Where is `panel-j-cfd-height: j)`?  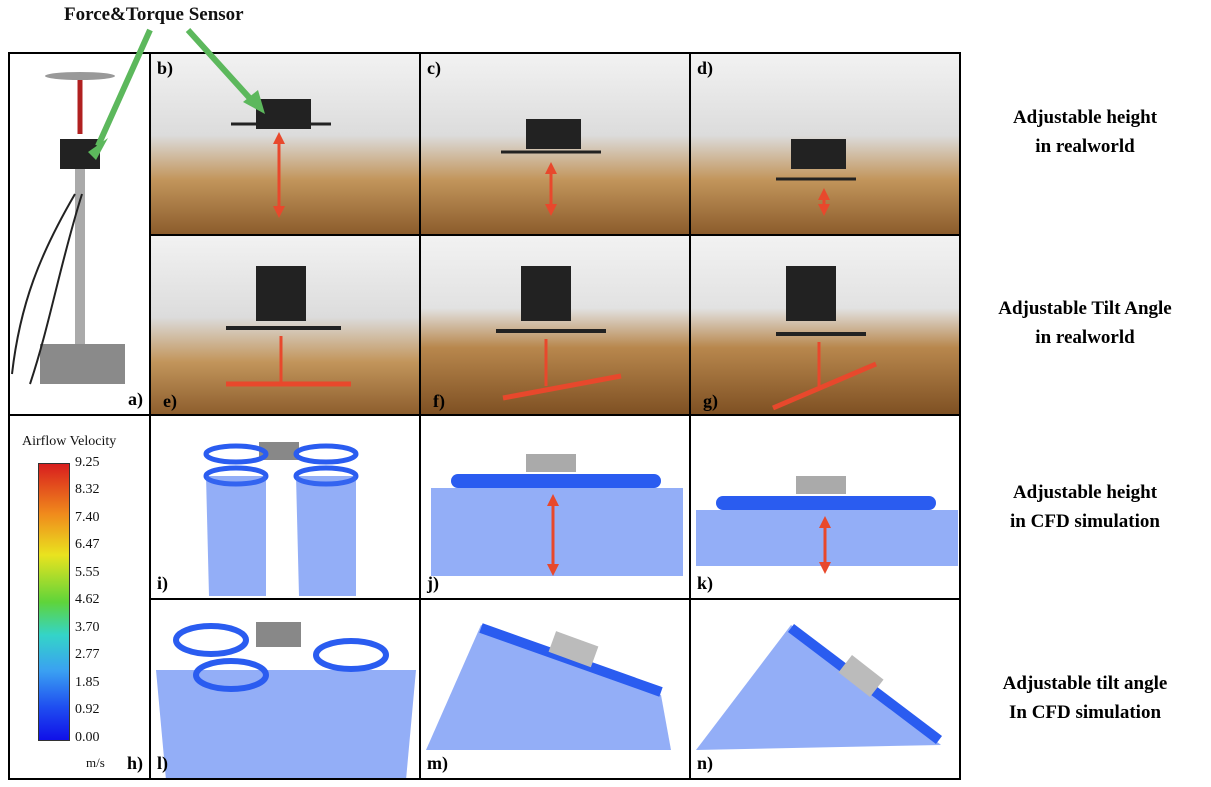 panel-j-cfd-height: j) is located at coordinates (555, 507).